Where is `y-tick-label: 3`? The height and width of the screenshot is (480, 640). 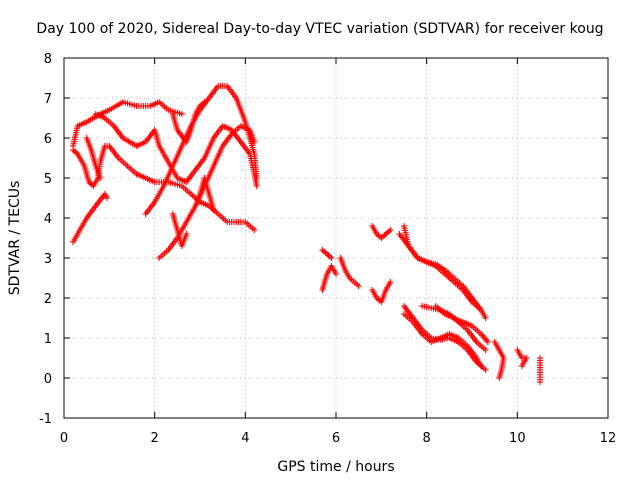 y-tick-label: 3 is located at coordinates (48, 259).